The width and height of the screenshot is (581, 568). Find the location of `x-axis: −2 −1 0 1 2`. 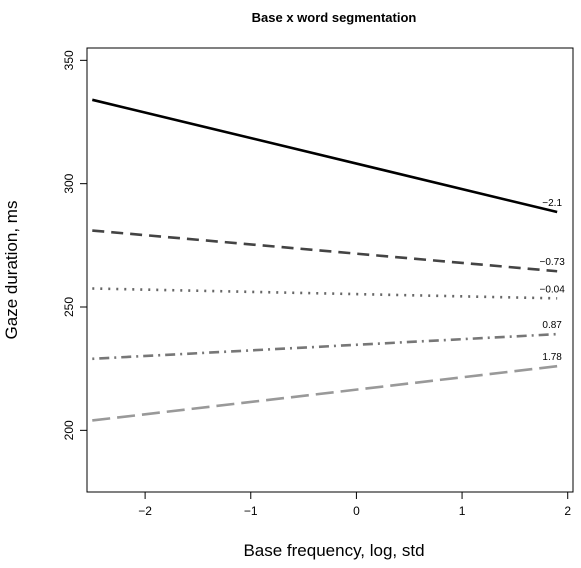

x-axis: −2 −1 0 1 2 is located at coordinates (354, 505).